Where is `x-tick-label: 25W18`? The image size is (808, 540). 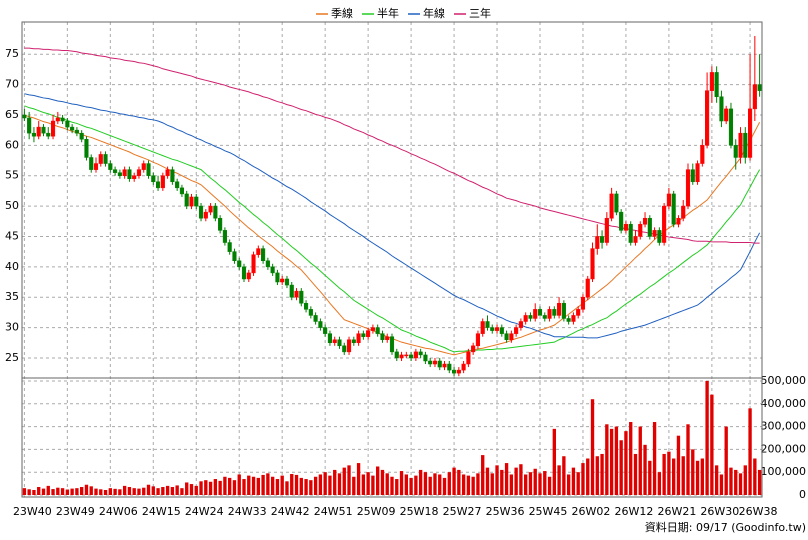 x-tick-label: 25W18 is located at coordinates (419, 511).